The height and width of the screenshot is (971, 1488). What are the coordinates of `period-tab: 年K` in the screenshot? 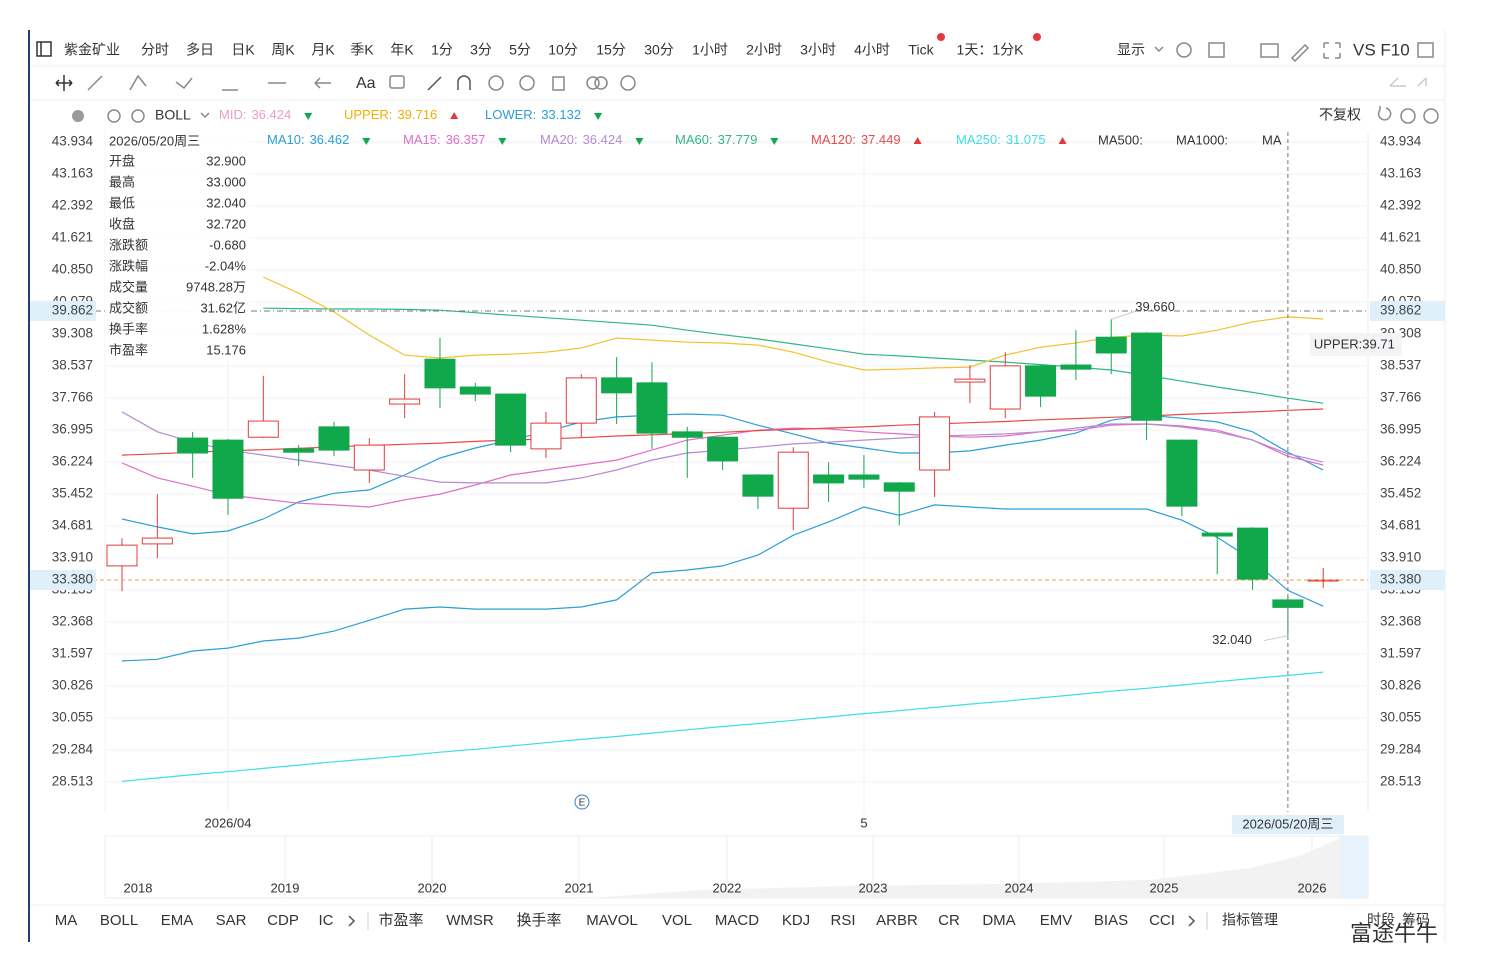 It's located at (402, 50).